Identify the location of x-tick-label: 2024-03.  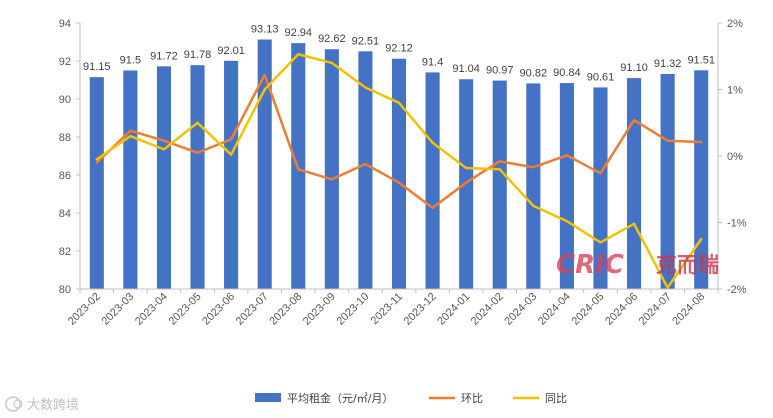
(520, 309).